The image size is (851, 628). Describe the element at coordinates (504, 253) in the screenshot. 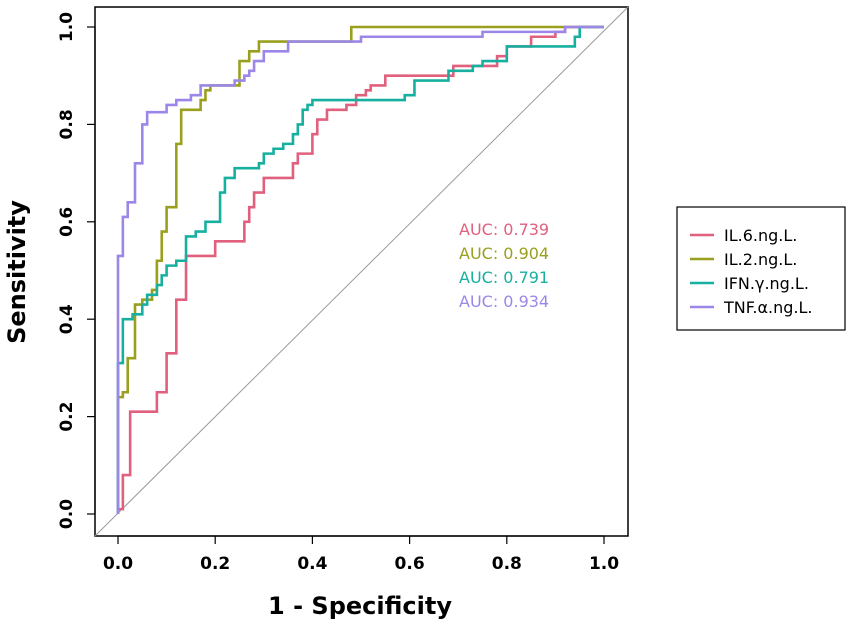

I see `auc-label: AUC: 0.904` at that location.